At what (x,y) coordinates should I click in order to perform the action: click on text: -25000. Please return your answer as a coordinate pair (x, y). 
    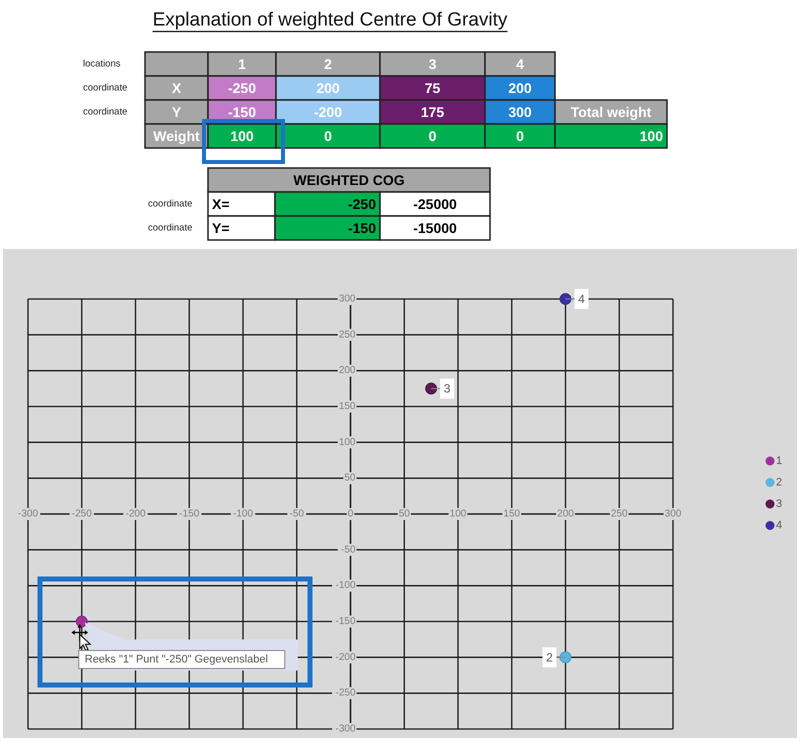
    Looking at the image, I should click on (435, 204).